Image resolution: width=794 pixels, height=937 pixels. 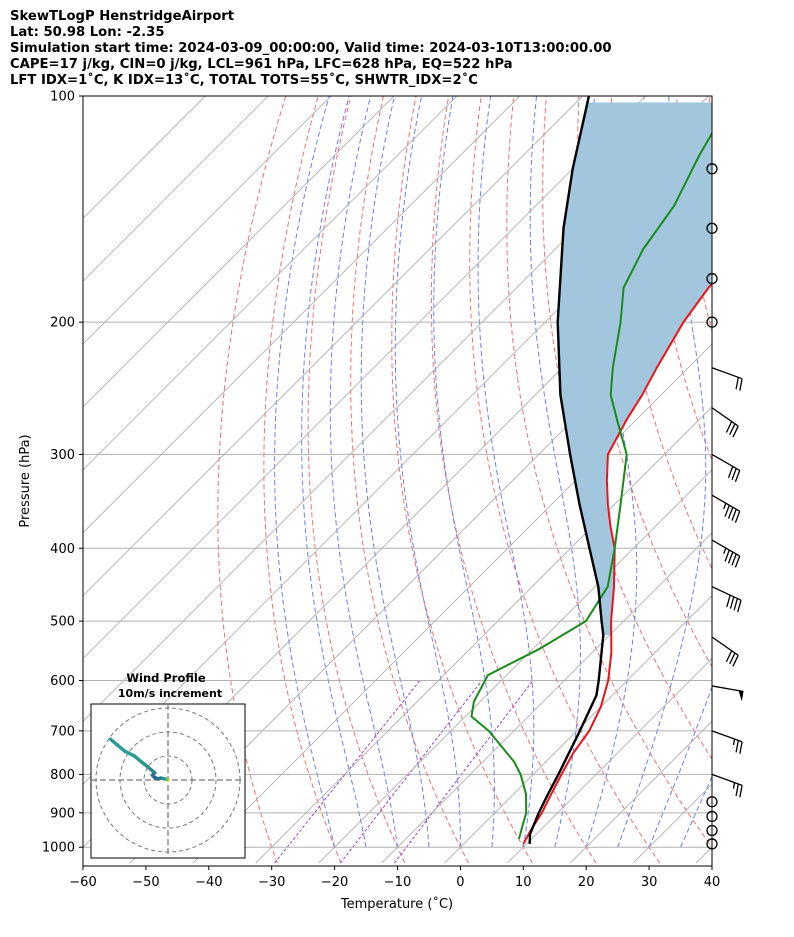 What do you see at coordinates (634, 369) in the screenshot?
I see `cin-shaded-area` at bounding box center [634, 369].